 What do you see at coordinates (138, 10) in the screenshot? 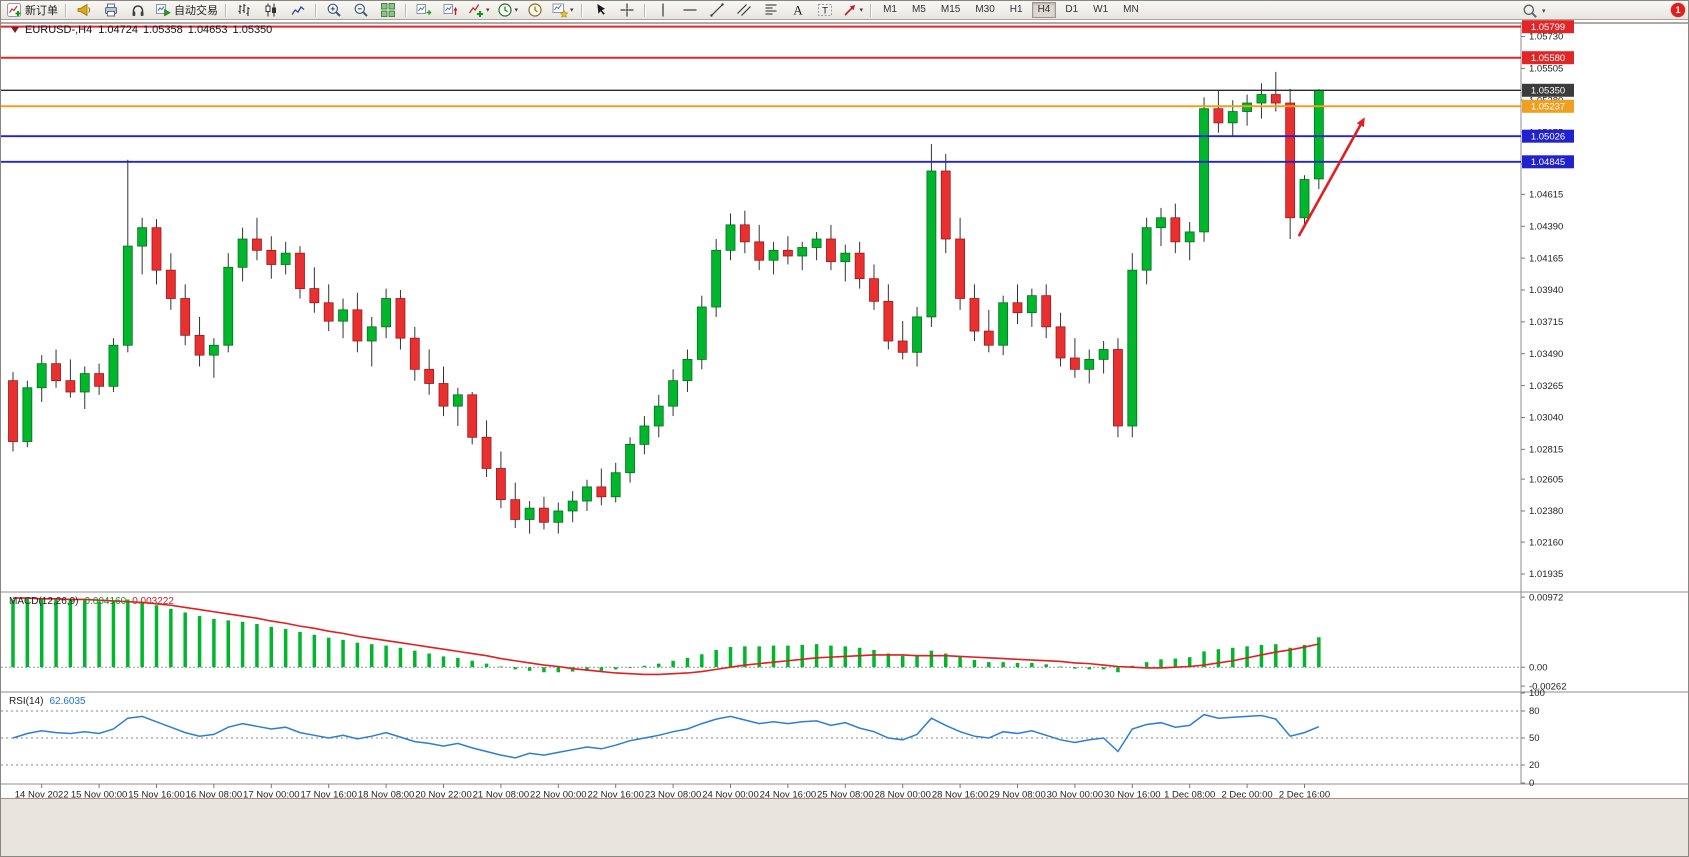
I see `headset-button` at bounding box center [138, 10].